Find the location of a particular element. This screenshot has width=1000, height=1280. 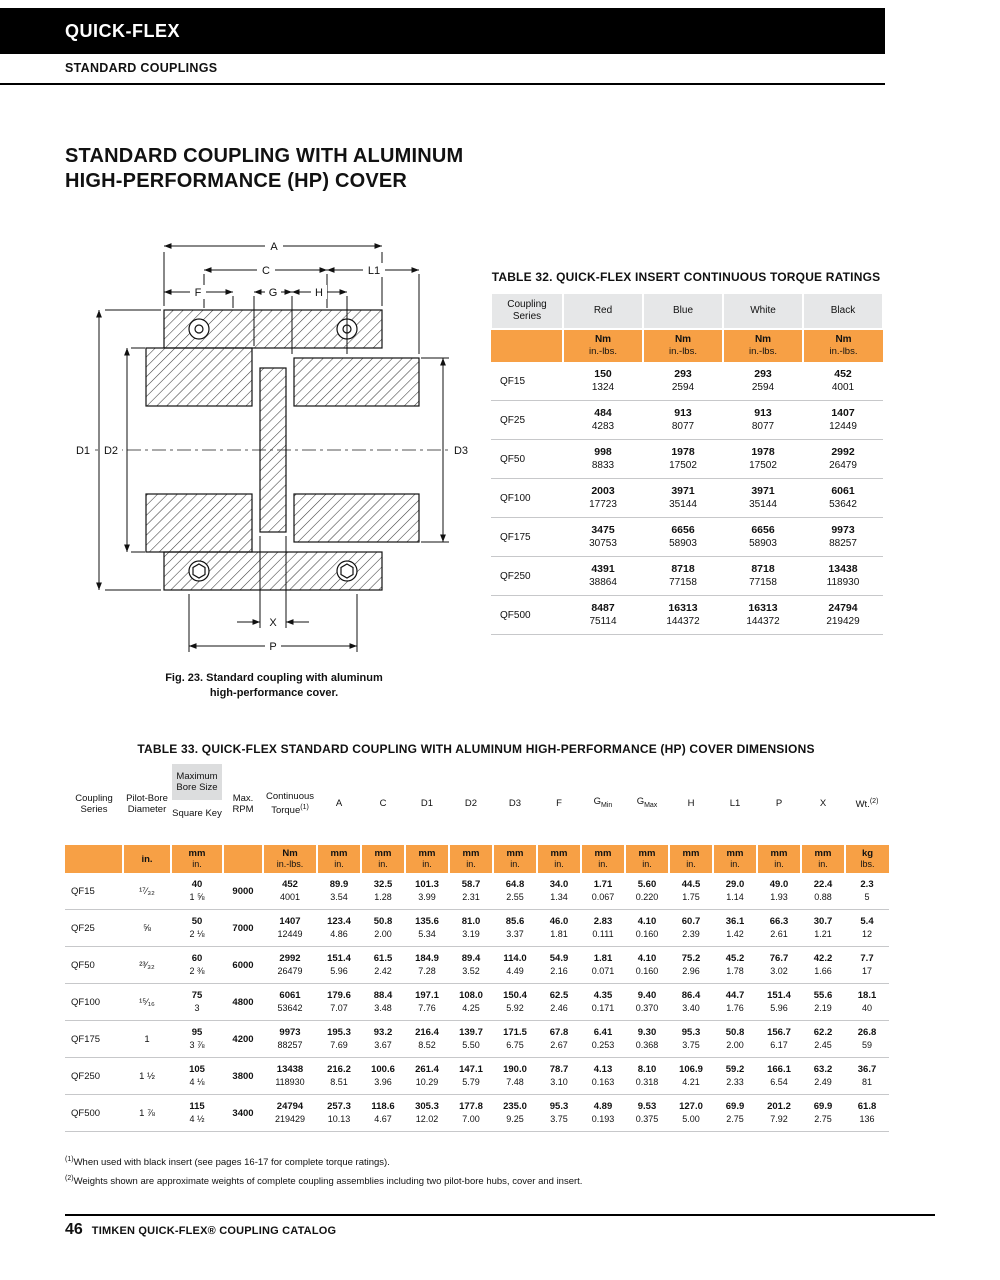

in-value: 5.92 is located at coordinates (515, 1008).